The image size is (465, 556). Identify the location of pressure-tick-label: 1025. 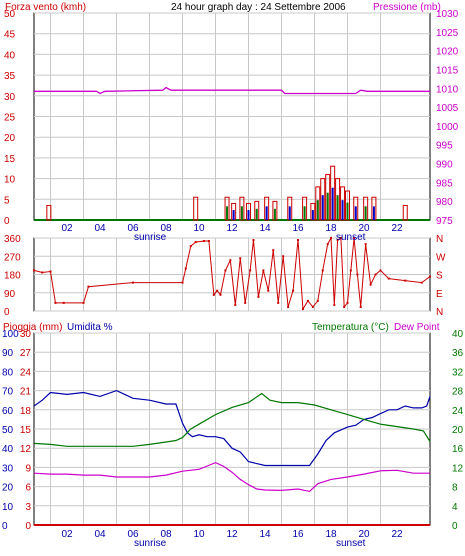
(447, 33).